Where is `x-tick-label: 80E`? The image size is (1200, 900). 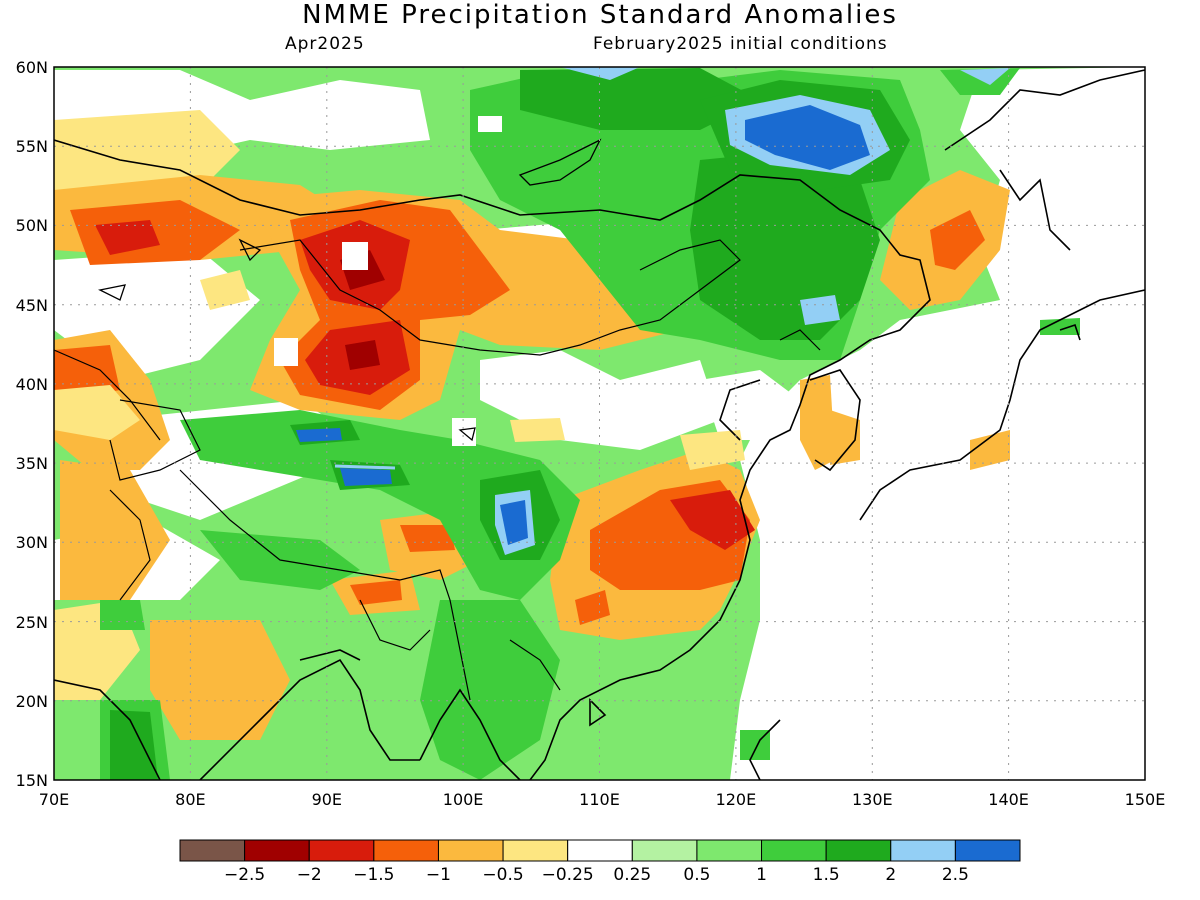
x-tick-label: 80E is located at coordinates (190, 799).